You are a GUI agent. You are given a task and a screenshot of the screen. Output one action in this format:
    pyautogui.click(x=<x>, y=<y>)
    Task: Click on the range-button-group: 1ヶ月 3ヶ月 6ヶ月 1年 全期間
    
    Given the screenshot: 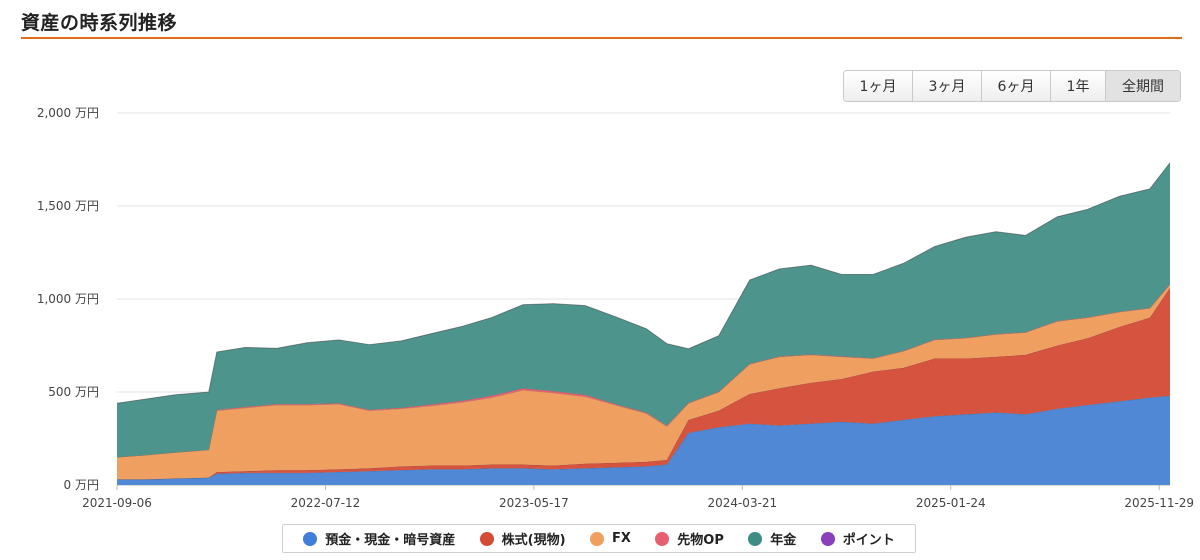 What is the action you would take?
    pyautogui.click(x=1012, y=86)
    